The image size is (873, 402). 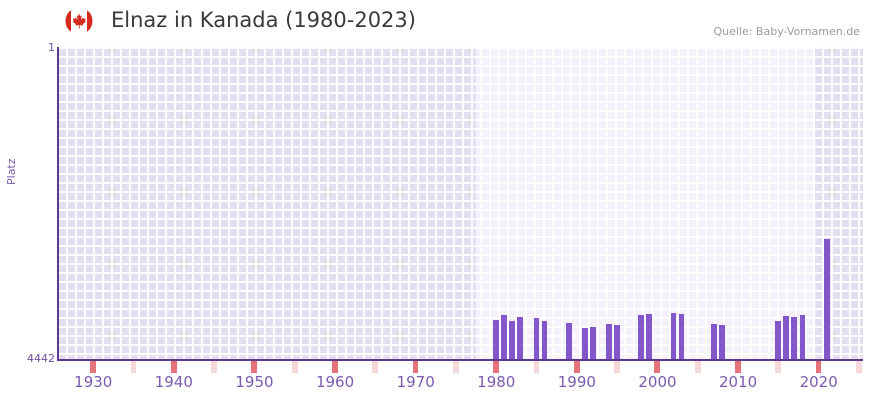 I want to click on x-axis-label-2010: 2010, so click(x=738, y=382).